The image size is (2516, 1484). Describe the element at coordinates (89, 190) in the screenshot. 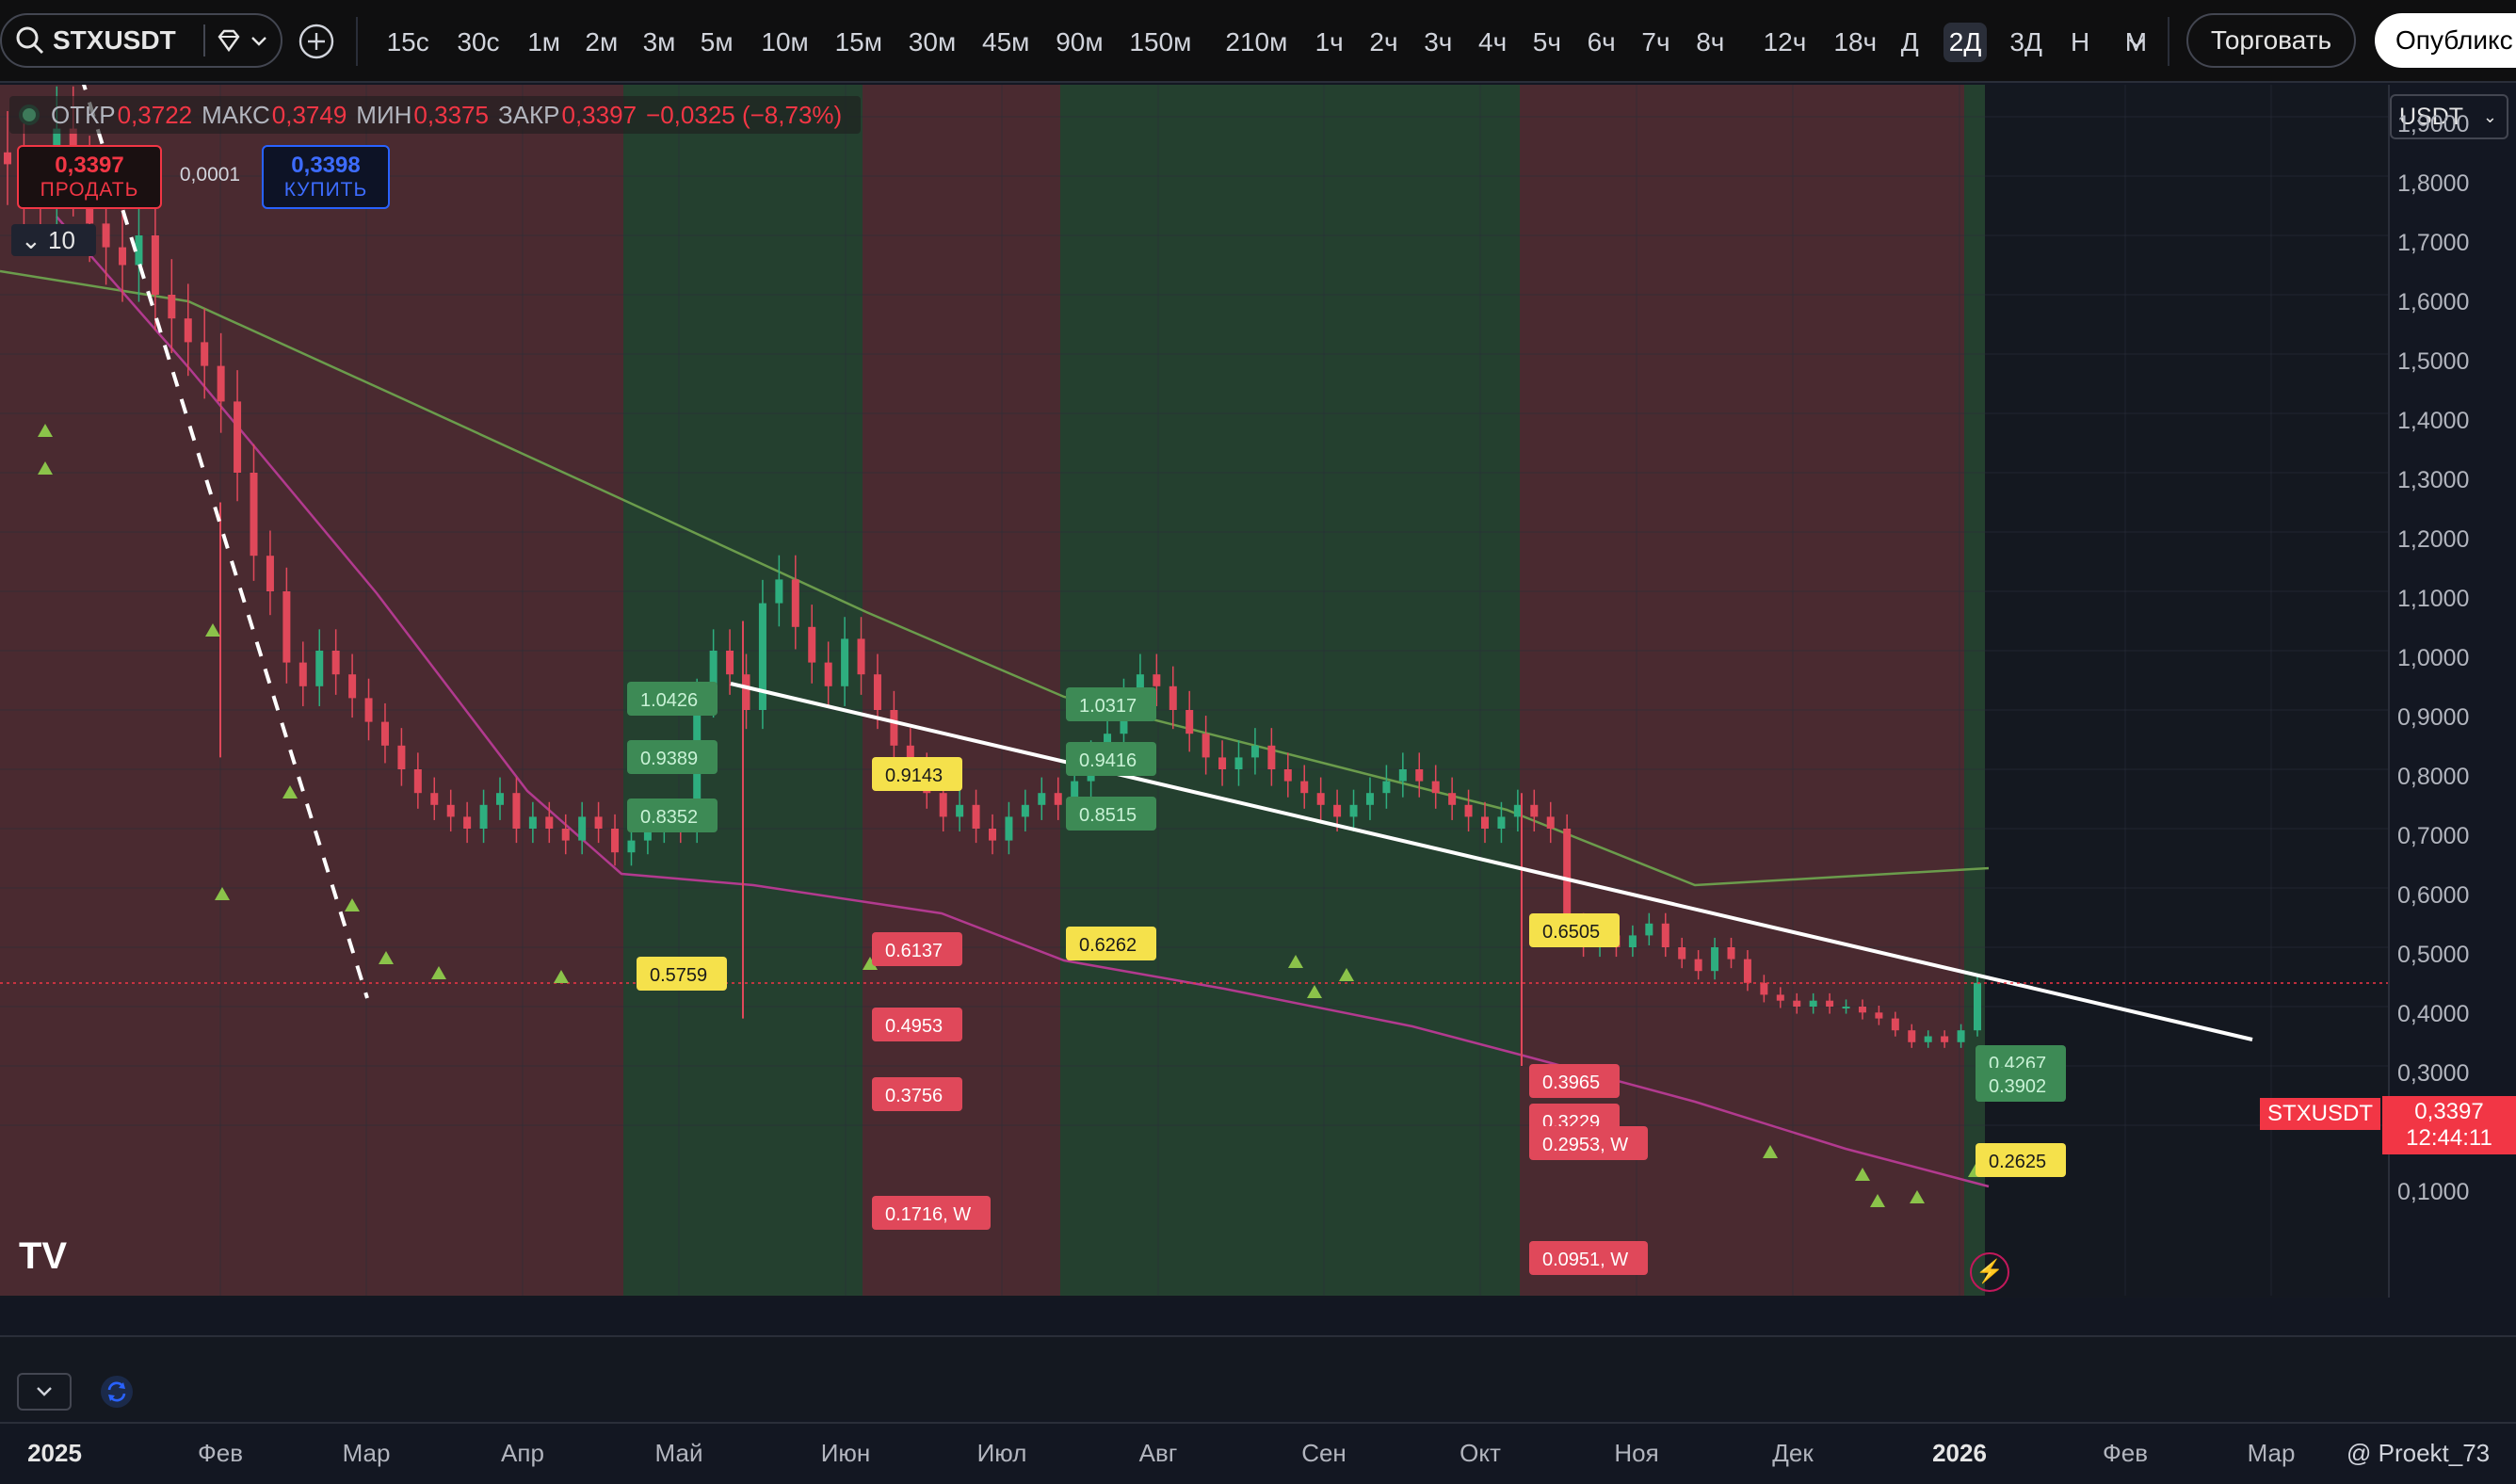

I see `sell-label: ПРОДАТЬ` at that location.